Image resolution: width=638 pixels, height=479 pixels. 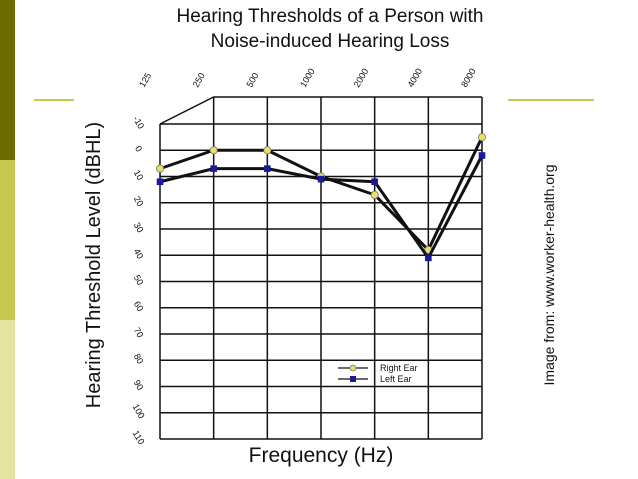 What do you see at coordinates (139, 385) in the screenshot?
I see `y-tick-label: 90` at bounding box center [139, 385].